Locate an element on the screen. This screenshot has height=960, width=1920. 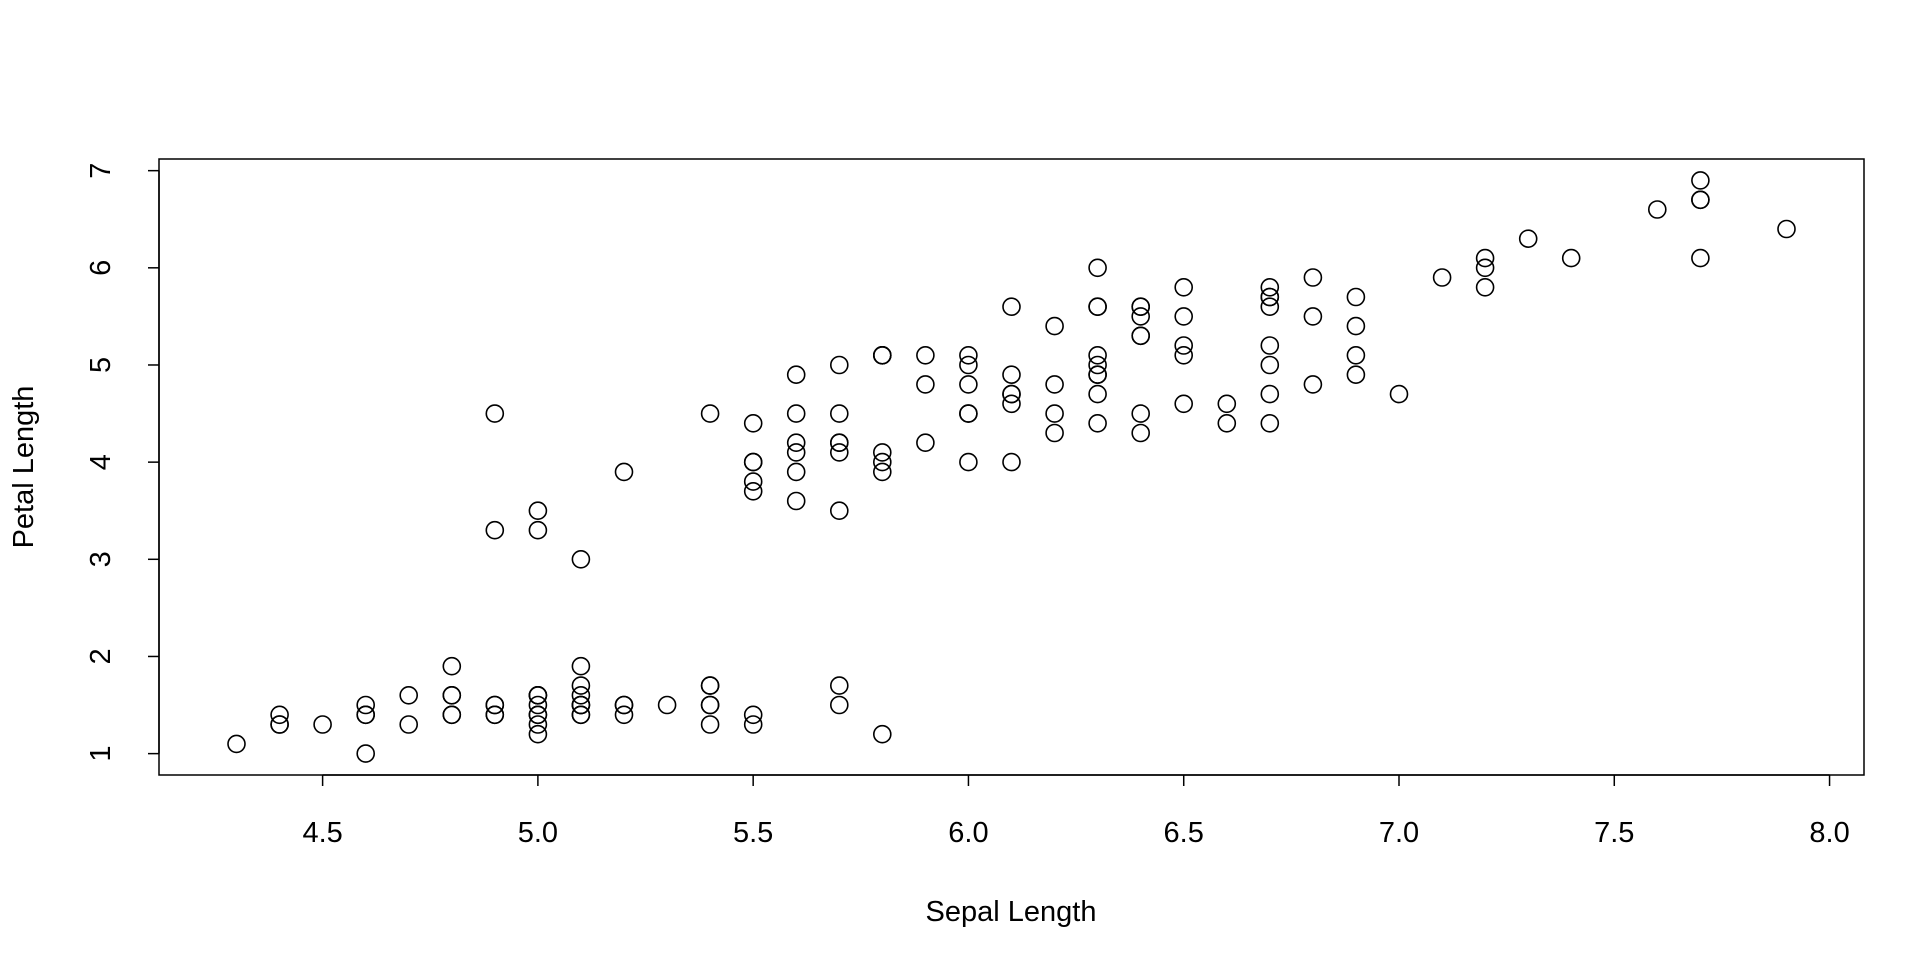
x-tick-label: 8.0 is located at coordinates (1829, 833).